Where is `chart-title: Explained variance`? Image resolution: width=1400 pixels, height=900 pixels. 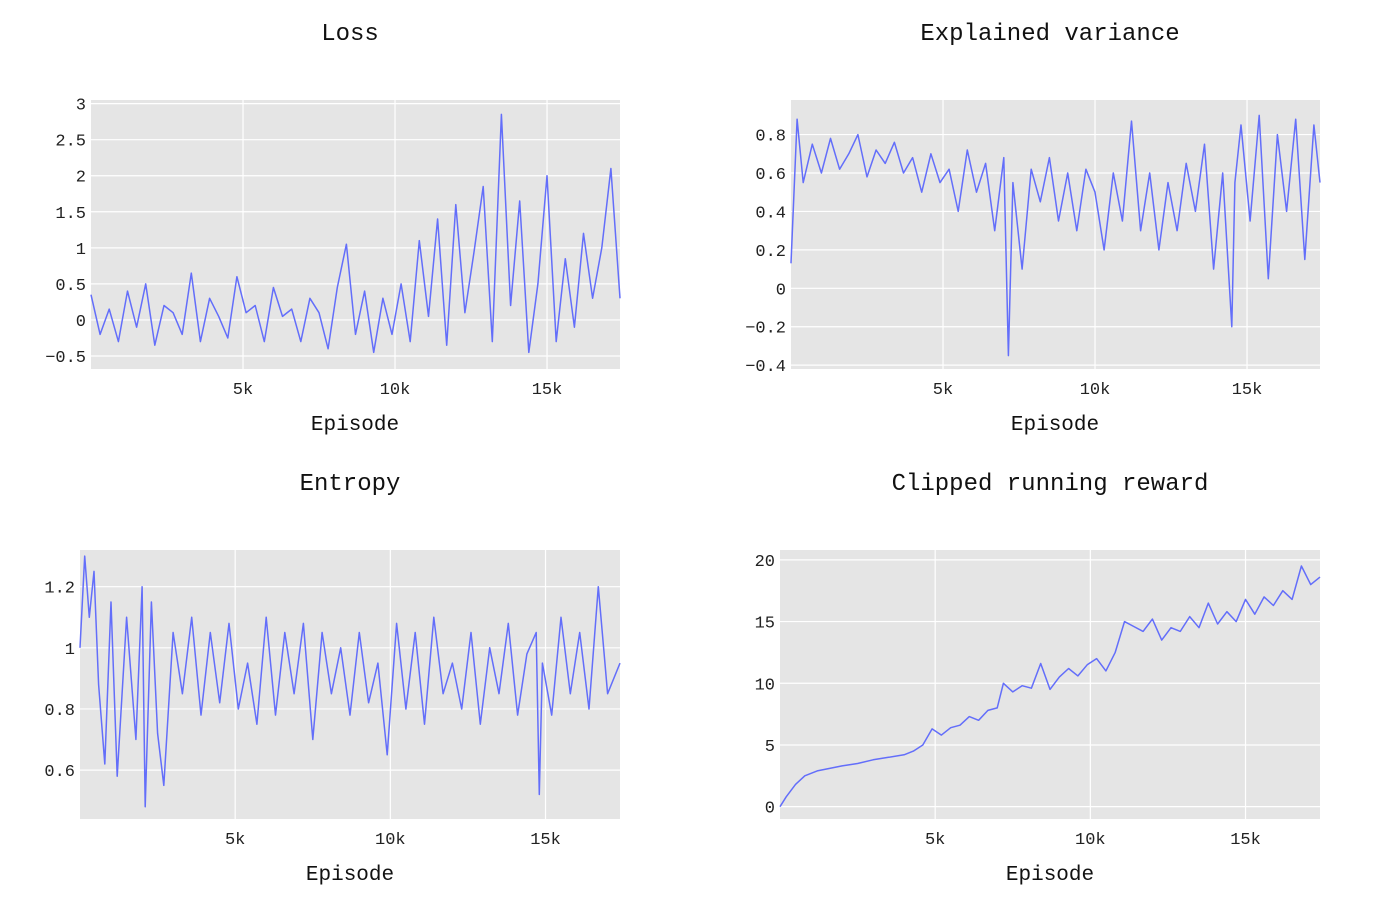
chart-title: Explained variance is located at coordinates (1049, 34).